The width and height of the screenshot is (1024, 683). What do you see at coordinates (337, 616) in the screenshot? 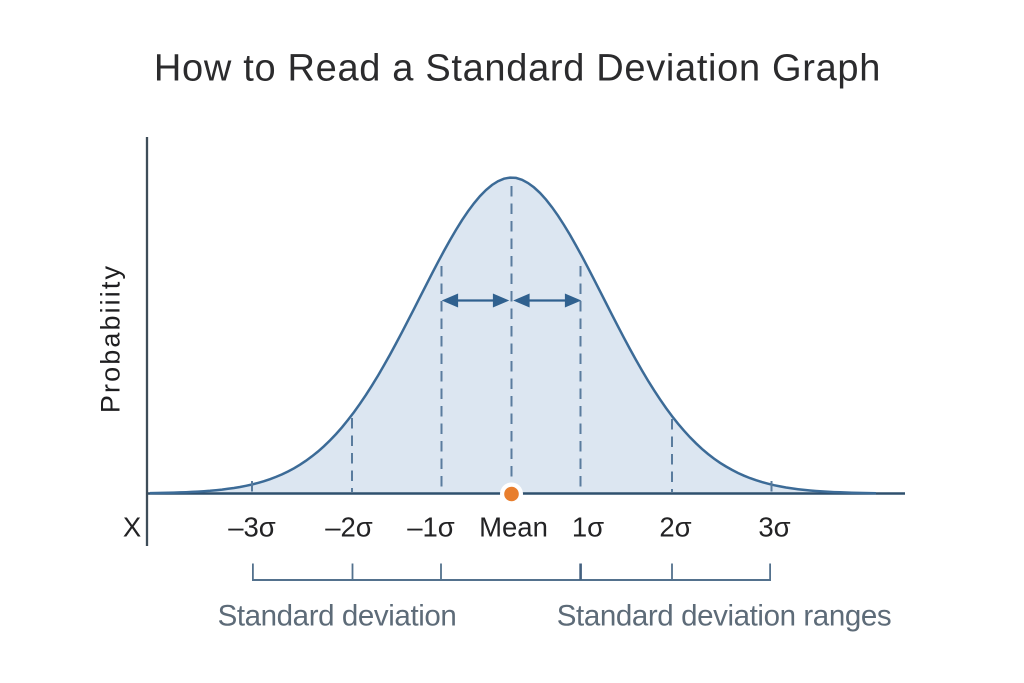
I see `svg-text: Standard deviation` at bounding box center [337, 616].